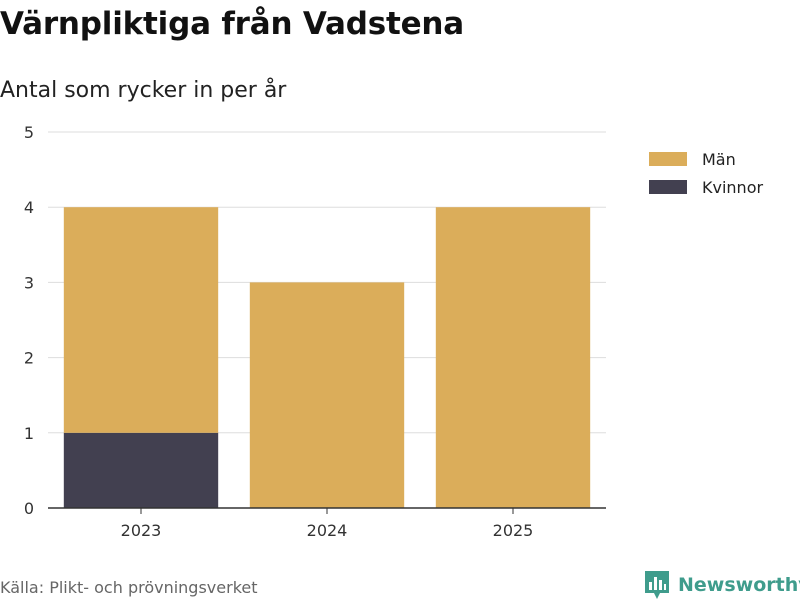  What do you see at coordinates (141, 320) in the screenshot?
I see `bar-m-n-2023` at bounding box center [141, 320].